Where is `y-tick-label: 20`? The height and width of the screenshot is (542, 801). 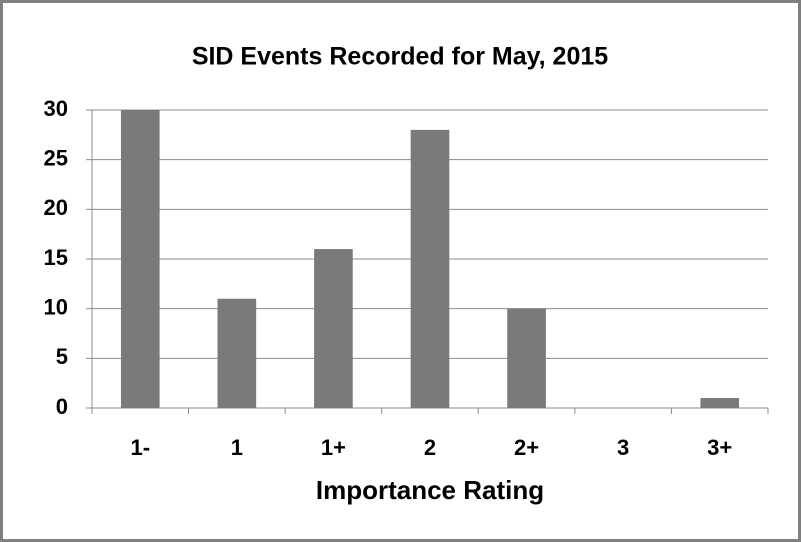 y-tick-label: 20 is located at coordinates (56, 207).